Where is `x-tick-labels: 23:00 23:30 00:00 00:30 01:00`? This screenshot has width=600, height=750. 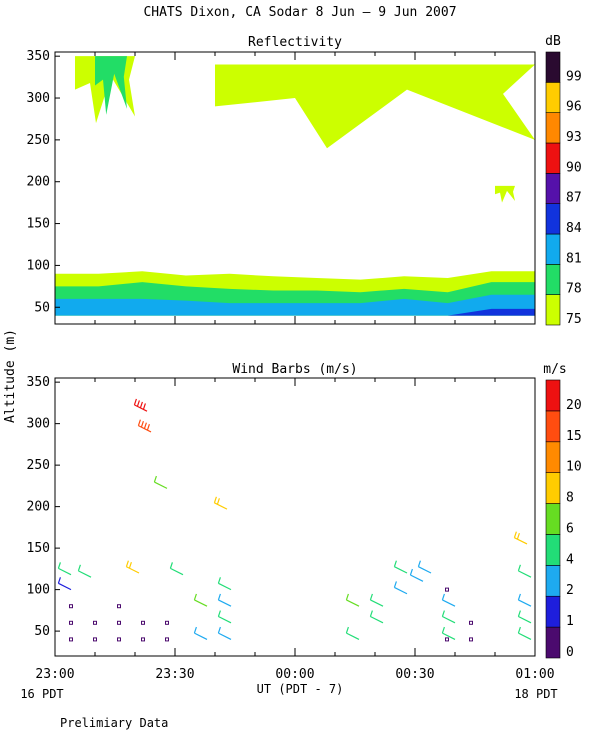
x-tick-labels: 23:00 23:30 00:00 00:30 01:00 is located at coordinates (294, 674).